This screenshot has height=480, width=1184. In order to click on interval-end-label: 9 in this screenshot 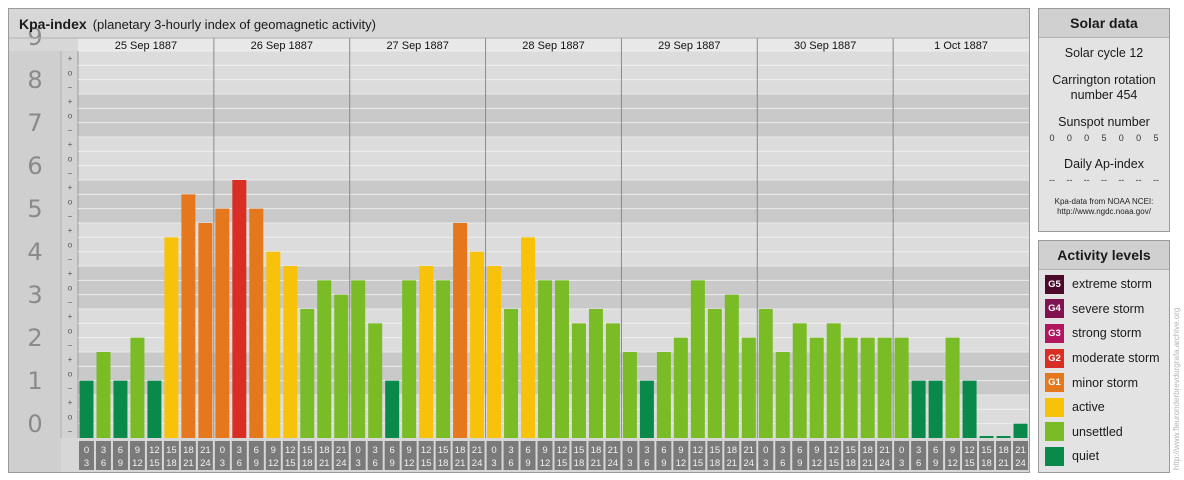, I will do `click(392, 463)`.